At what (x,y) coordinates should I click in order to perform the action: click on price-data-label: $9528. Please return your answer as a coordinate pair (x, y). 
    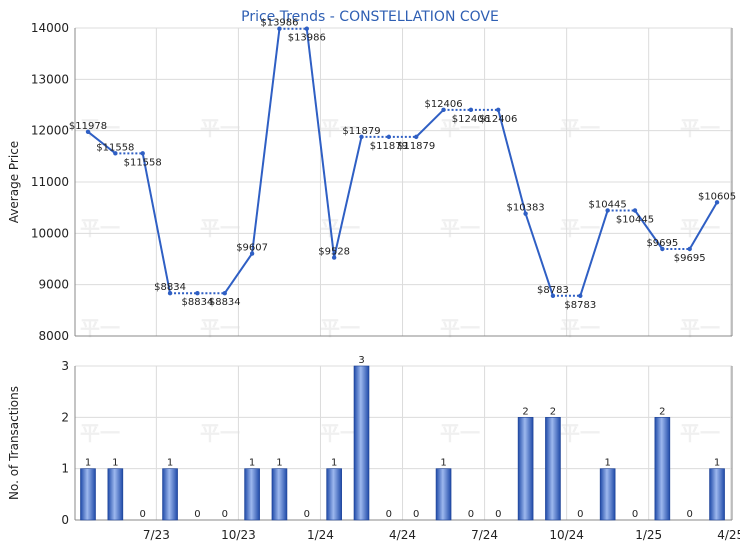
    Looking at the image, I should click on (334, 252).